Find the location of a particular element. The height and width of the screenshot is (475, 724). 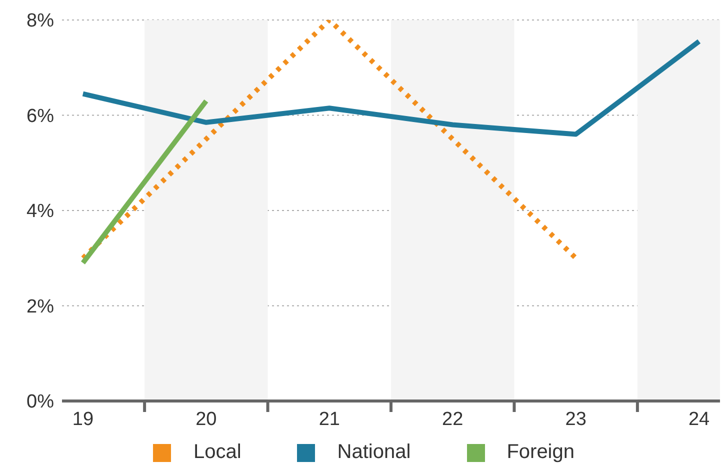

legend-label: Foreign is located at coordinates (540, 452).